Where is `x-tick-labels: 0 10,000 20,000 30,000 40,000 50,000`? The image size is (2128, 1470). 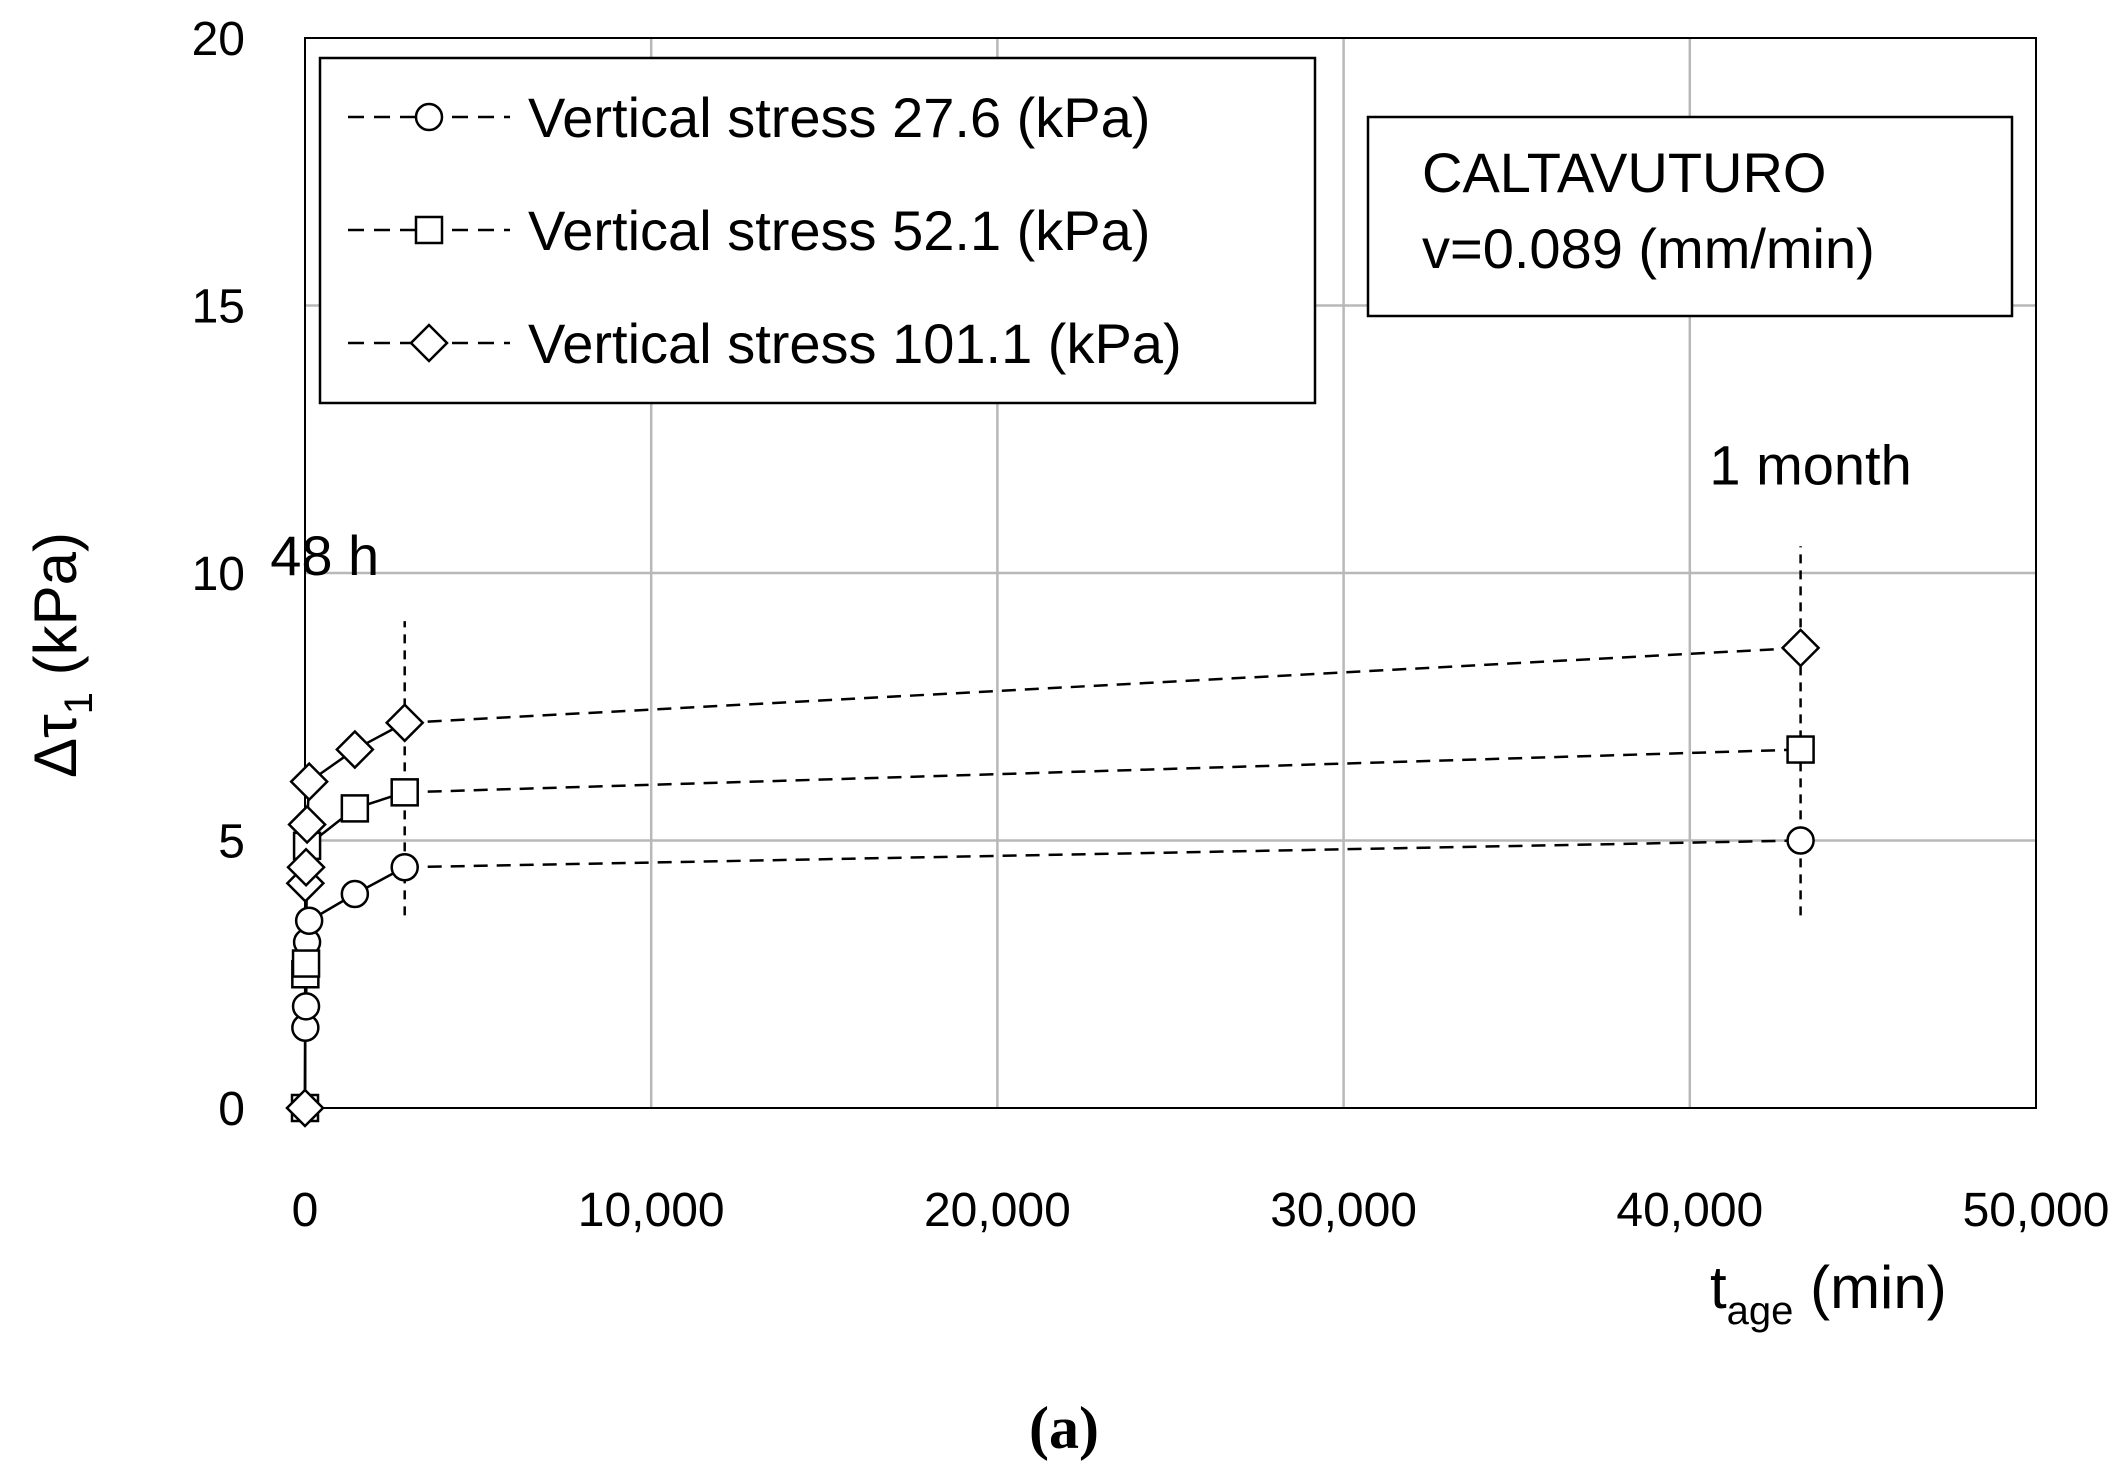 x-tick-labels: 0 10,000 20,000 30,000 40,000 50,000 is located at coordinates (1201, 1210).